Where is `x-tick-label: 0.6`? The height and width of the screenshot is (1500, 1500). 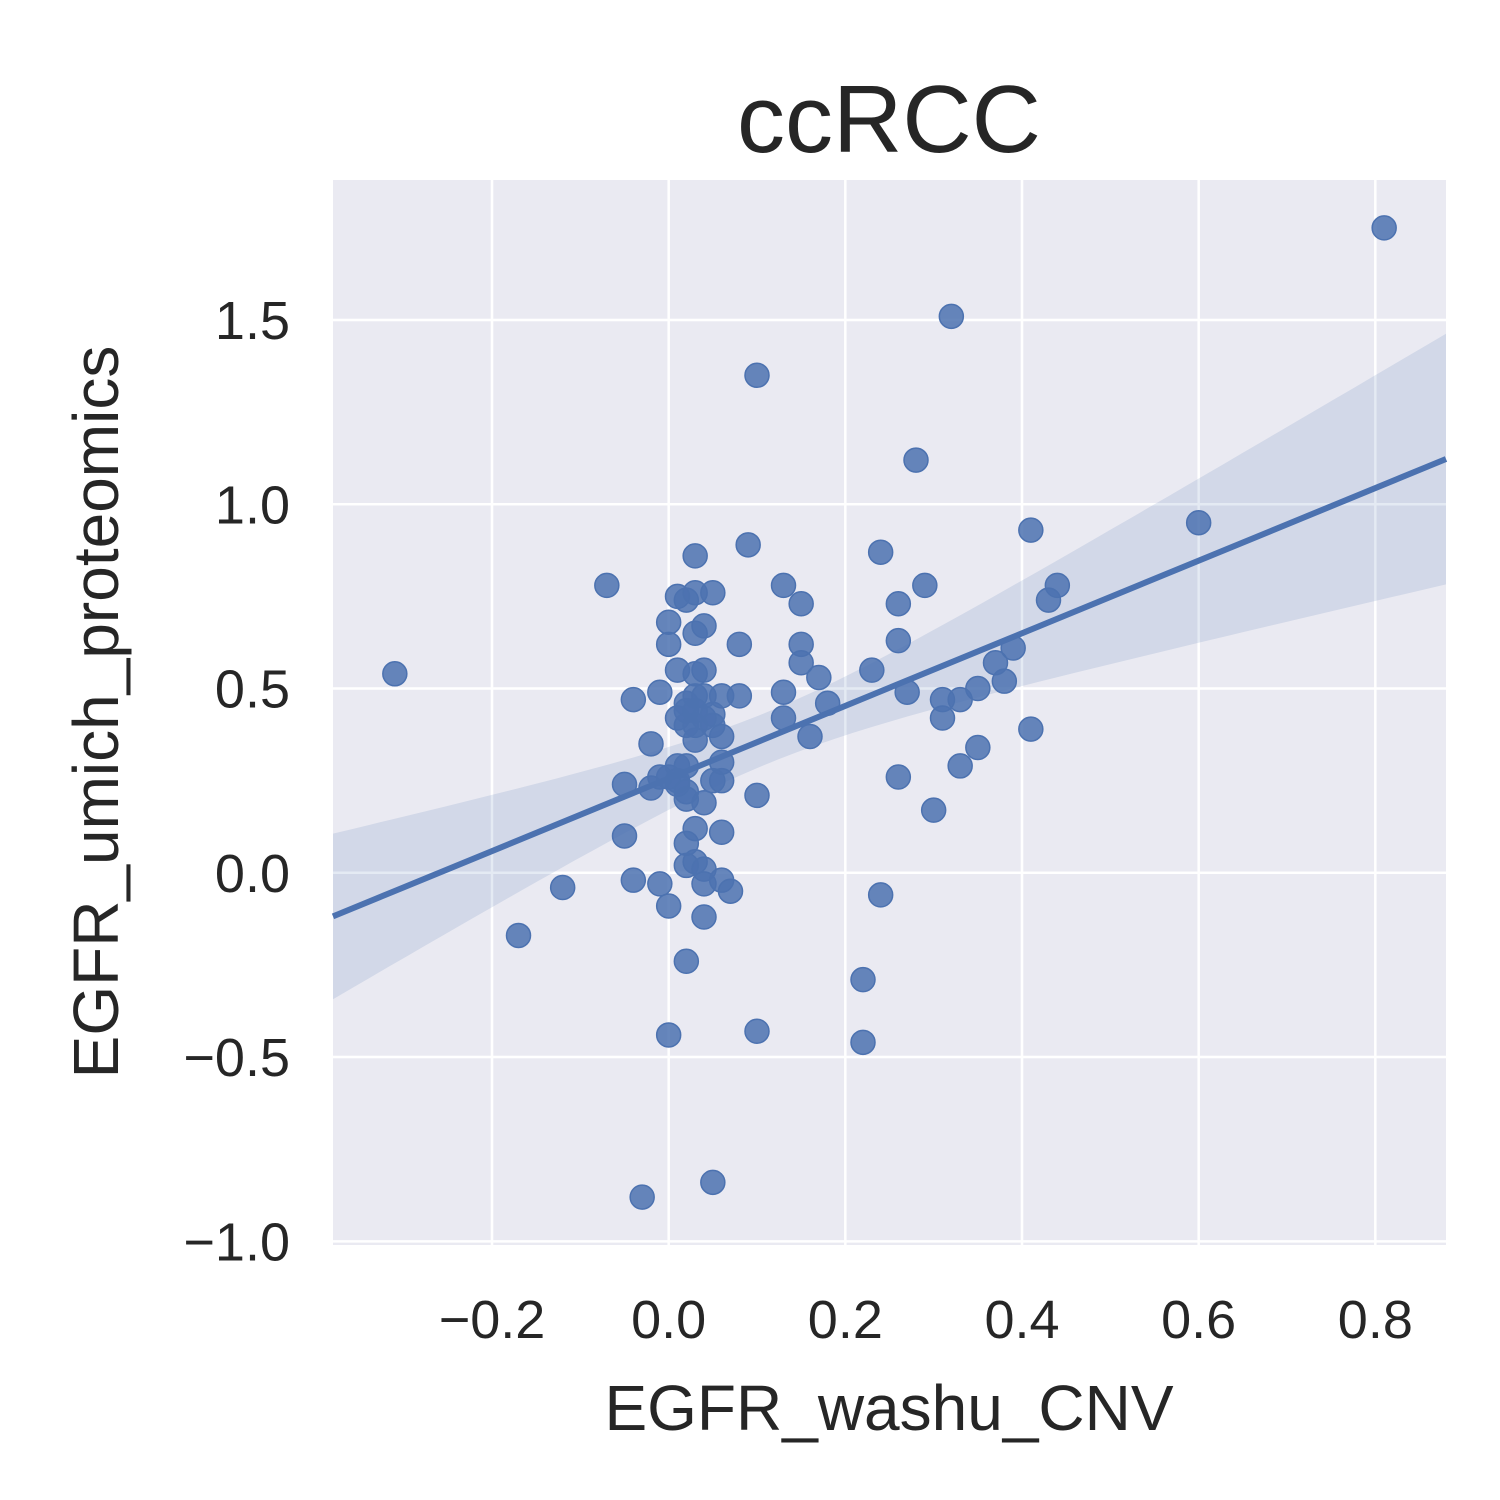
x-tick-label: 0.6 is located at coordinates (1198, 1320).